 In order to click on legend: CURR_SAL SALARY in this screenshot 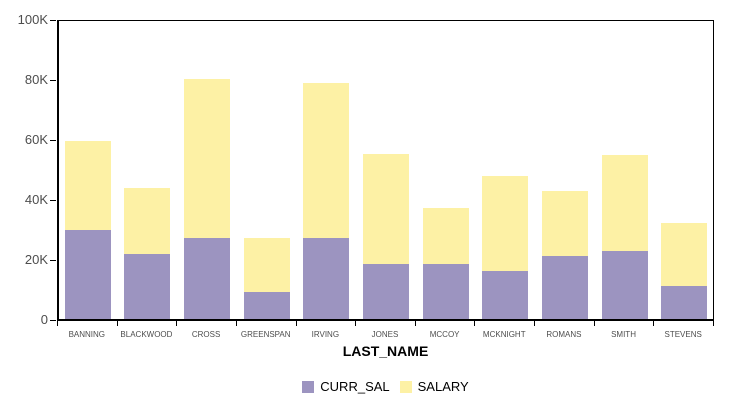, I will do `click(385, 386)`.